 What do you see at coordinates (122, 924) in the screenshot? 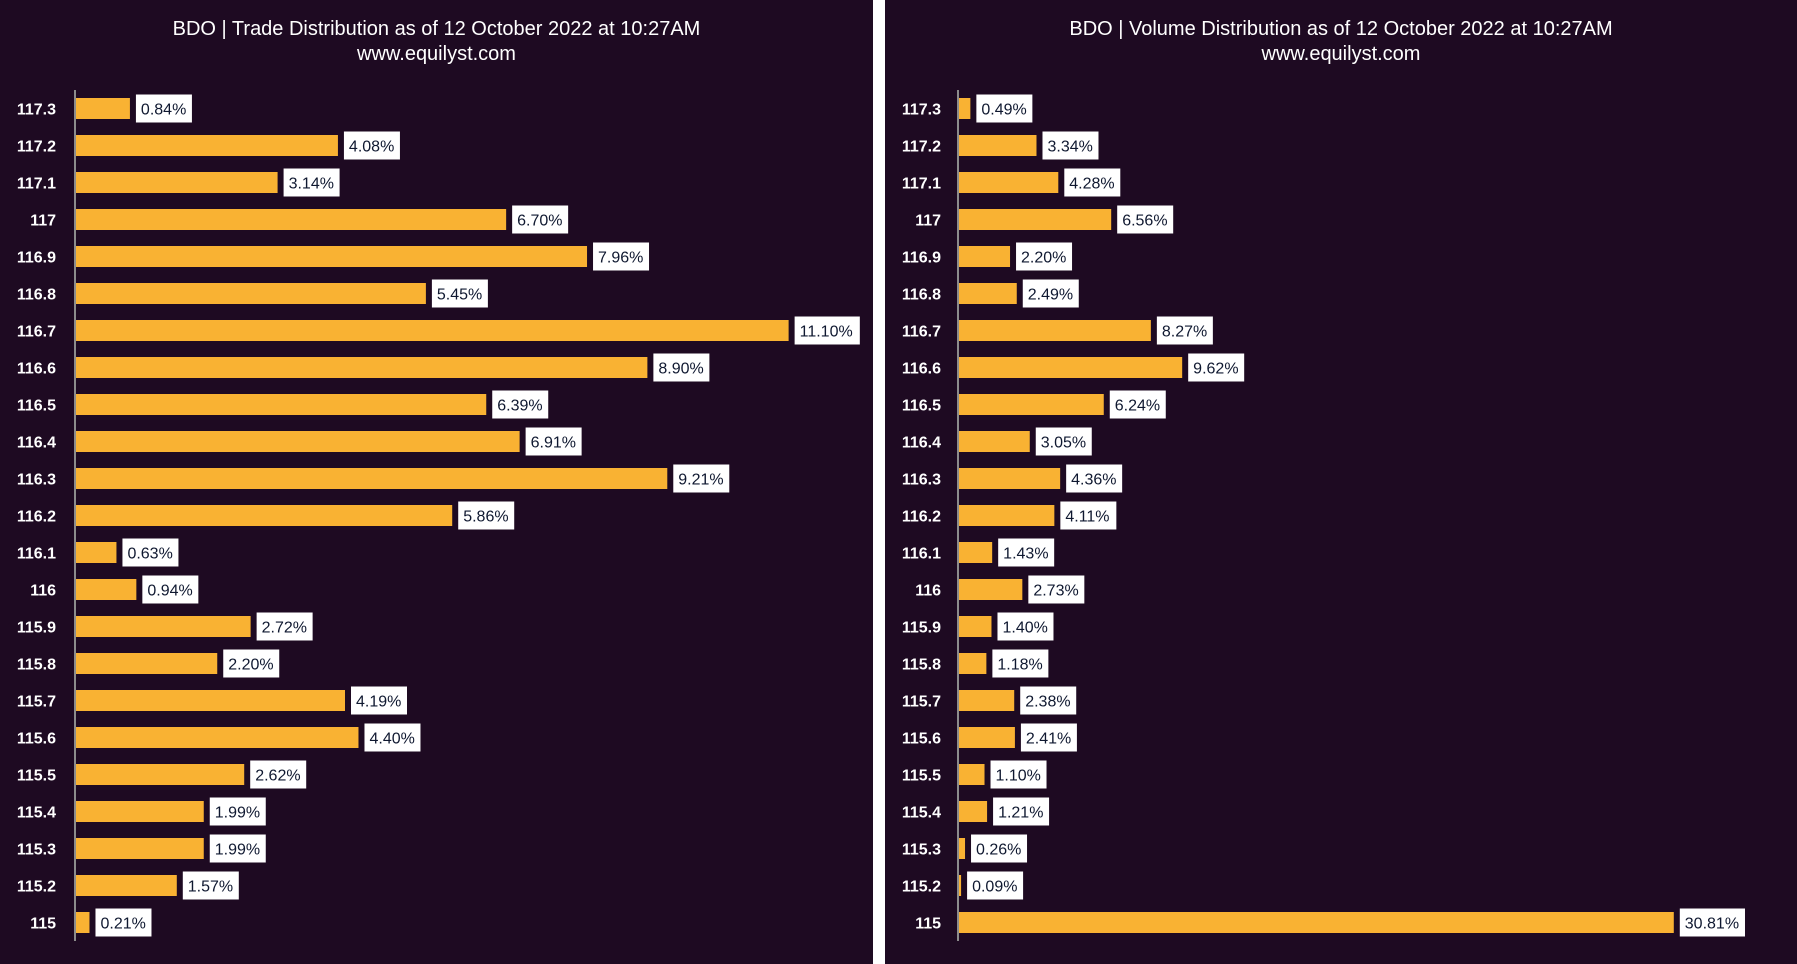
I see `data-label: 0.21%` at bounding box center [122, 924].